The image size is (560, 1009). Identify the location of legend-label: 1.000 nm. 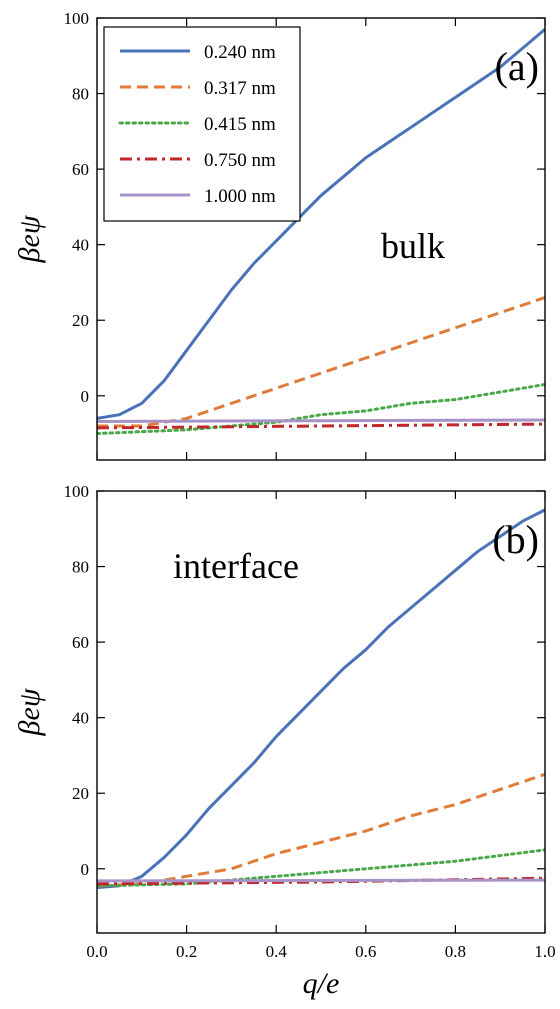
(240, 196).